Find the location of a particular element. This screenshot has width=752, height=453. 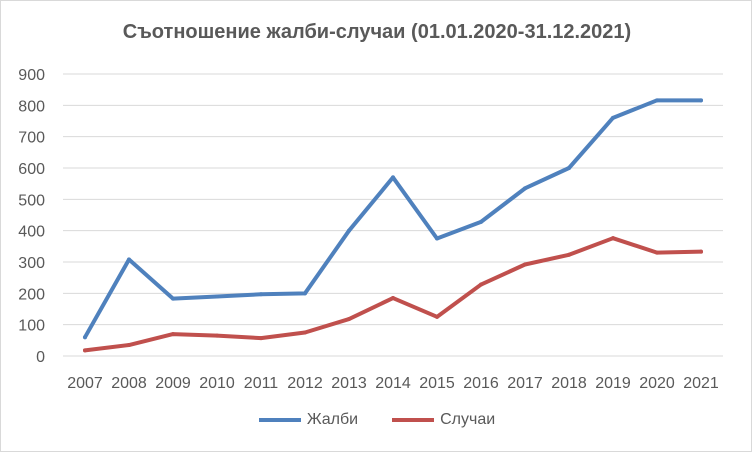

x-tick-label-2008: 2008 is located at coordinates (129, 383).